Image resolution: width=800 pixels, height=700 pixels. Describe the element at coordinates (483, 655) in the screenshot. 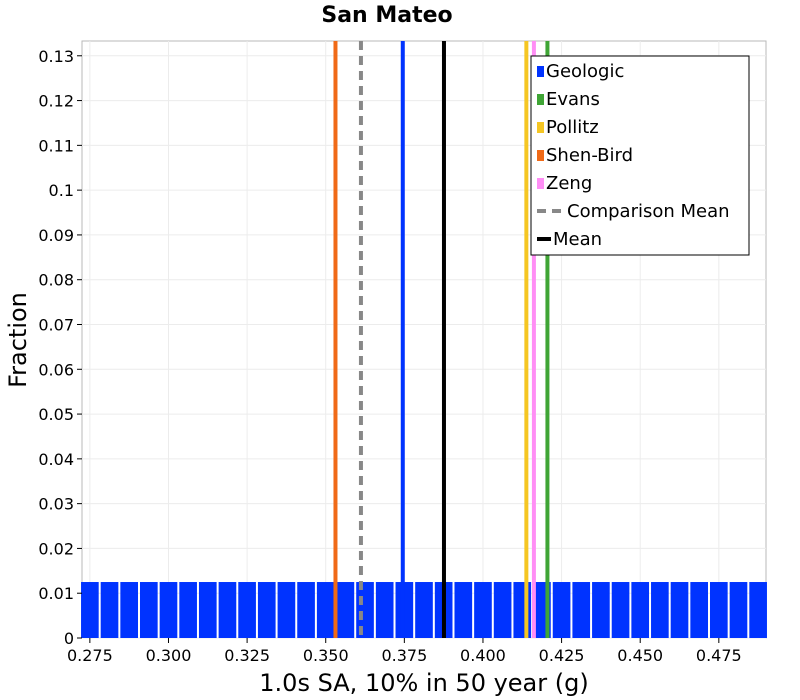

I see `x-tick-label: 0.400` at that location.